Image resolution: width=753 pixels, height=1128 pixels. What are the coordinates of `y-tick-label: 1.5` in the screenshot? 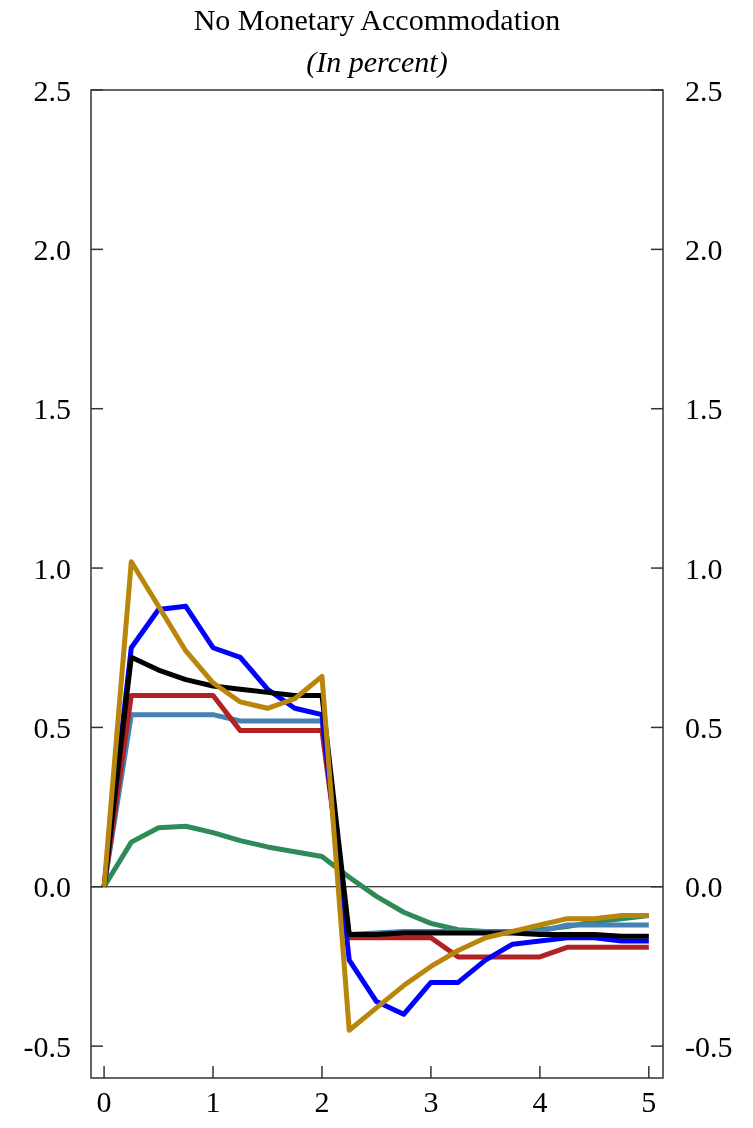 It's located at (52, 409).